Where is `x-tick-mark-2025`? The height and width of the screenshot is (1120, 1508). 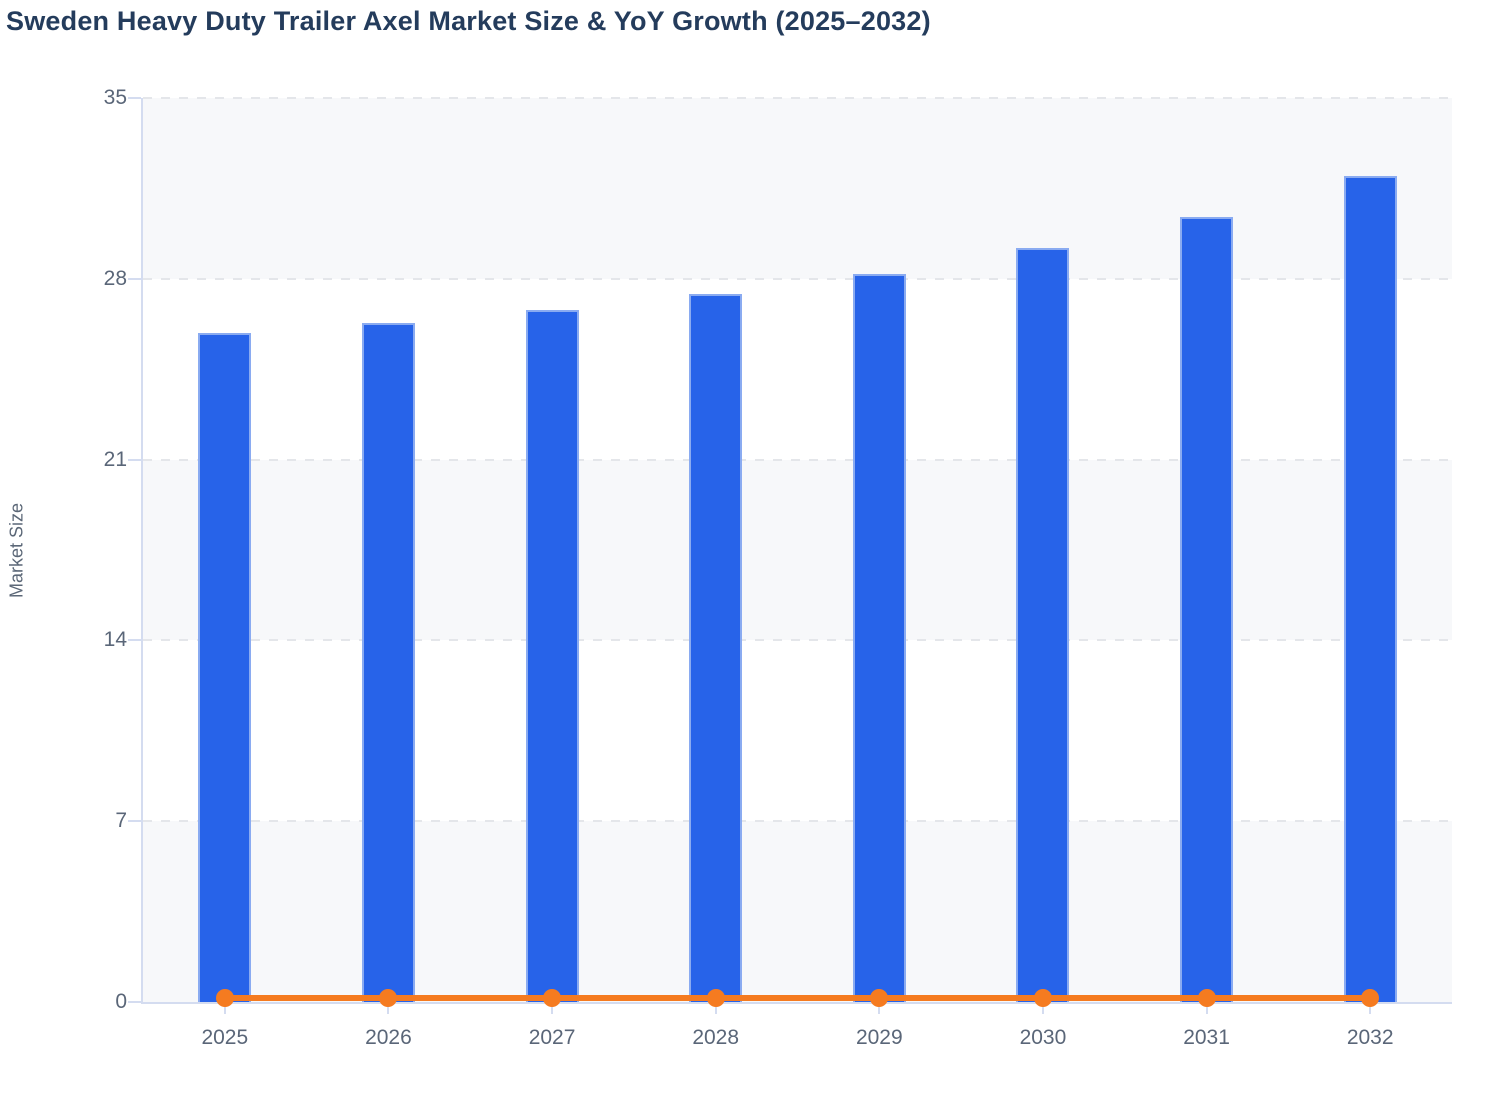 x-tick-mark-2025 is located at coordinates (224, 1009).